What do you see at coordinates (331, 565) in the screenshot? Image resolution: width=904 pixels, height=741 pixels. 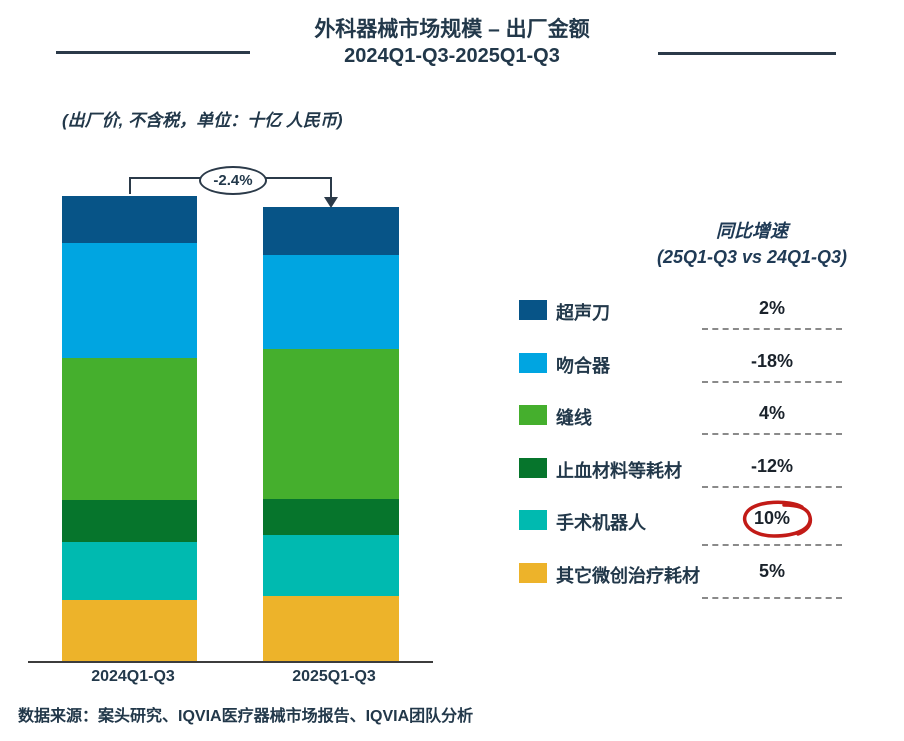 I see `bar-segment-手术机器人-2025Q1-Q3` at bounding box center [331, 565].